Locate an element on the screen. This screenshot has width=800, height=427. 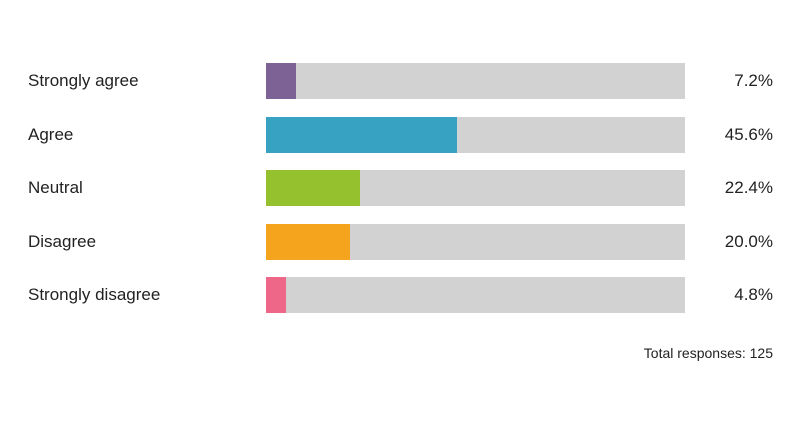
value-label: 45.6% is located at coordinates (748, 134).